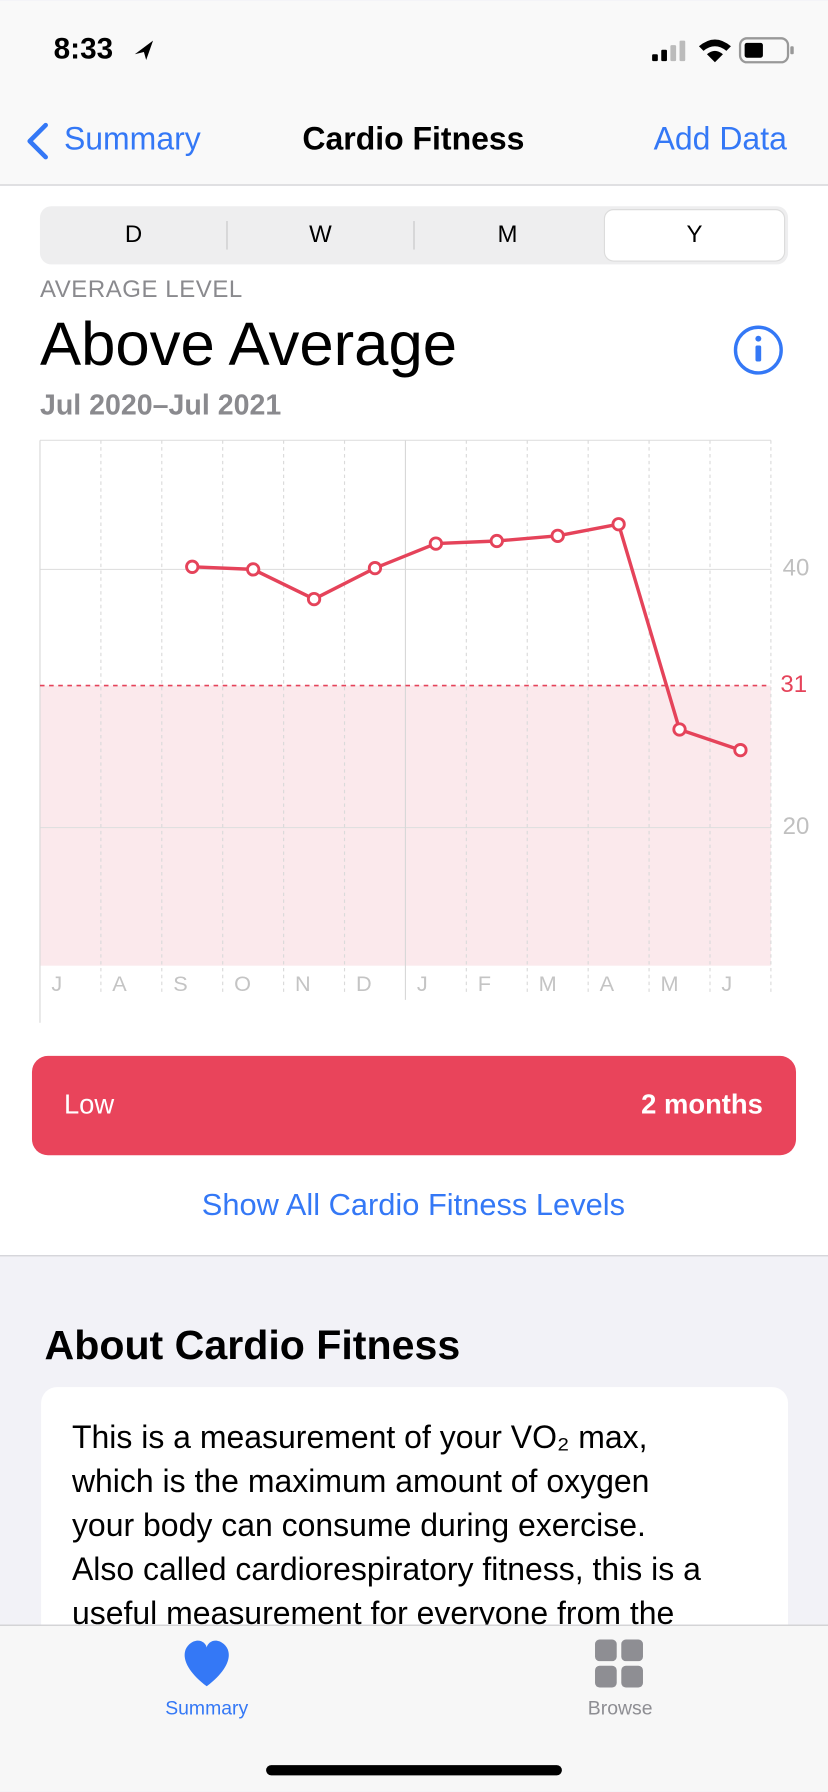 Image resolution: width=828 pixels, height=1792 pixels. Describe the element at coordinates (180, 983) in the screenshot. I see `x-tick-label: S` at that location.